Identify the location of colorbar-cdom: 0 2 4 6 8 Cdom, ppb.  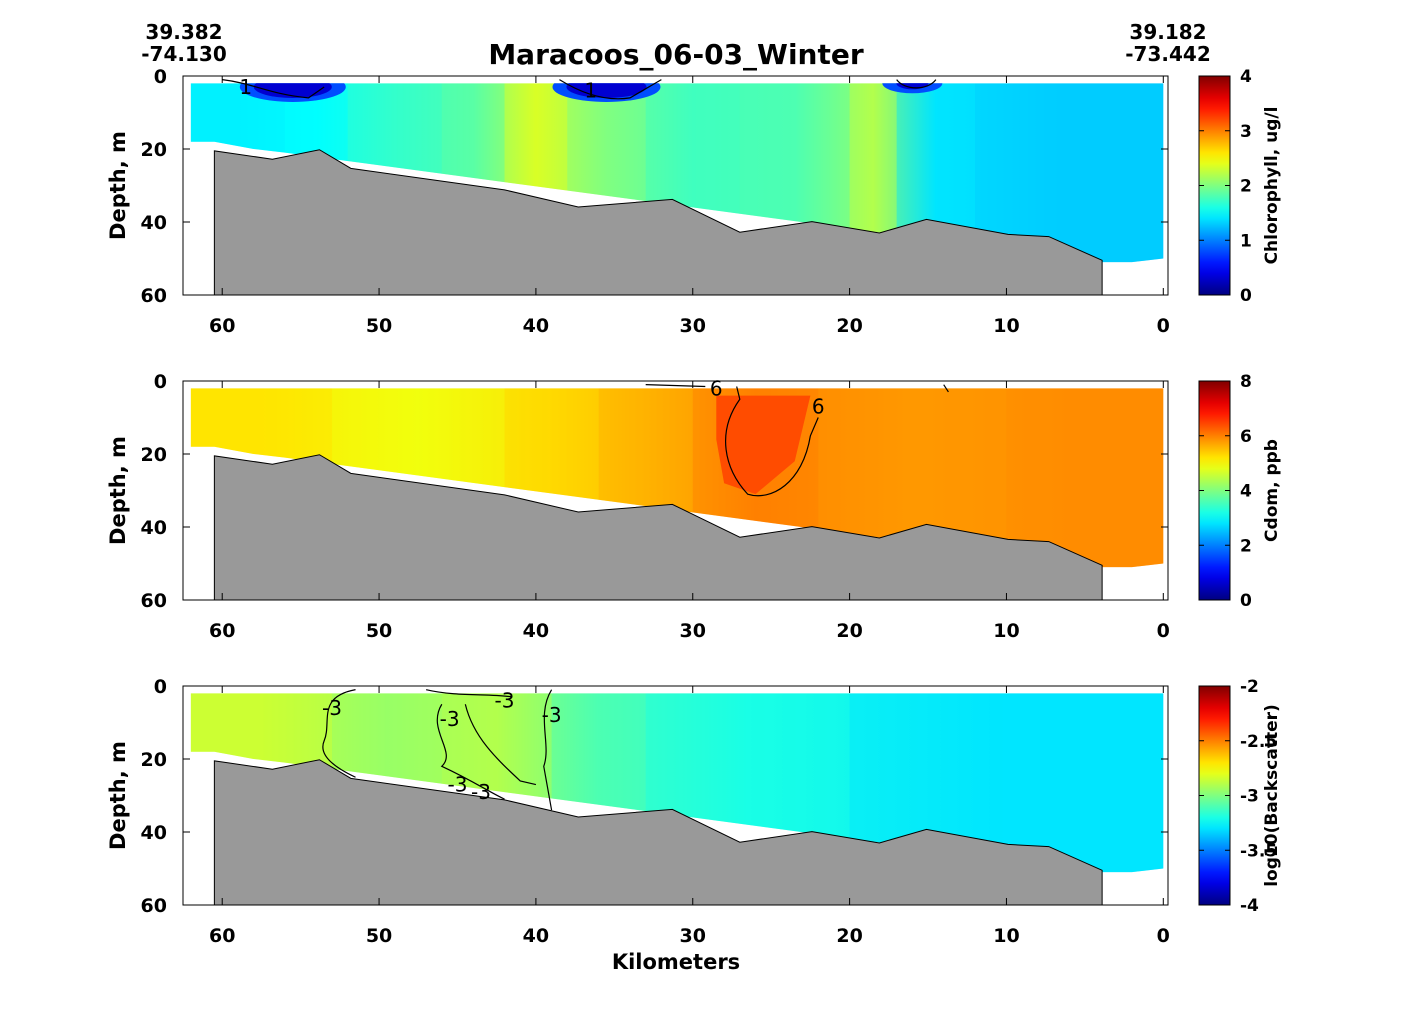
(1240, 491).